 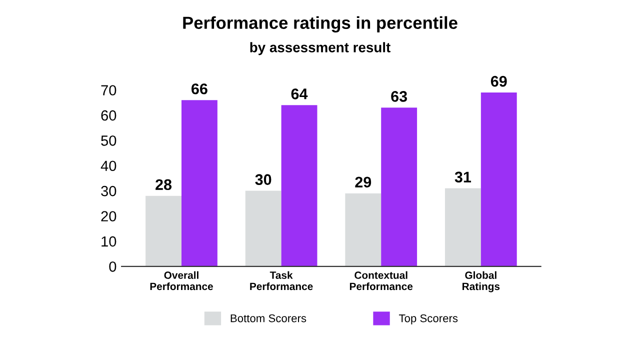 What do you see at coordinates (164, 184) in the screenshot?
I see `data-label: 28` at bounding box center [164, 184].